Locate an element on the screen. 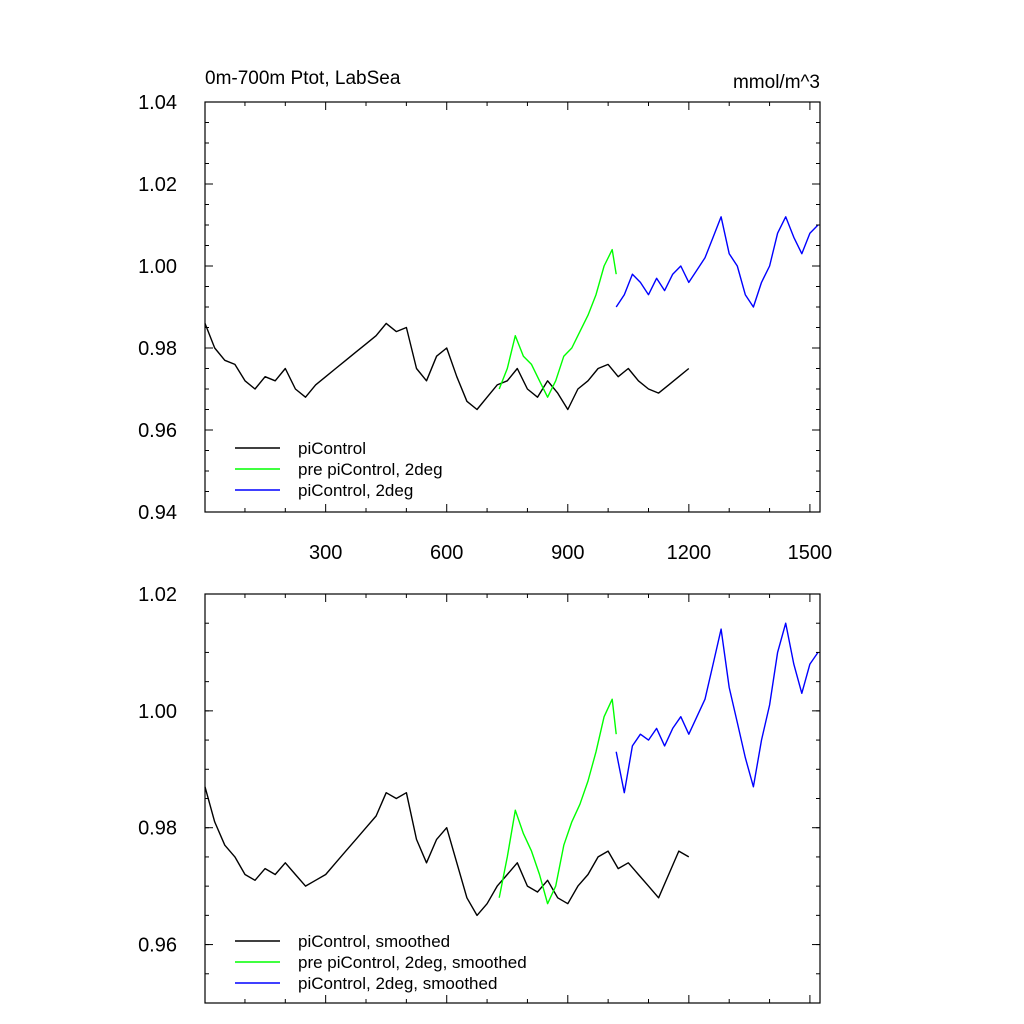 The width and height of the screenshot is (1024, 1024). x-tick-label: 1500 is located at coordinates (810, 553).